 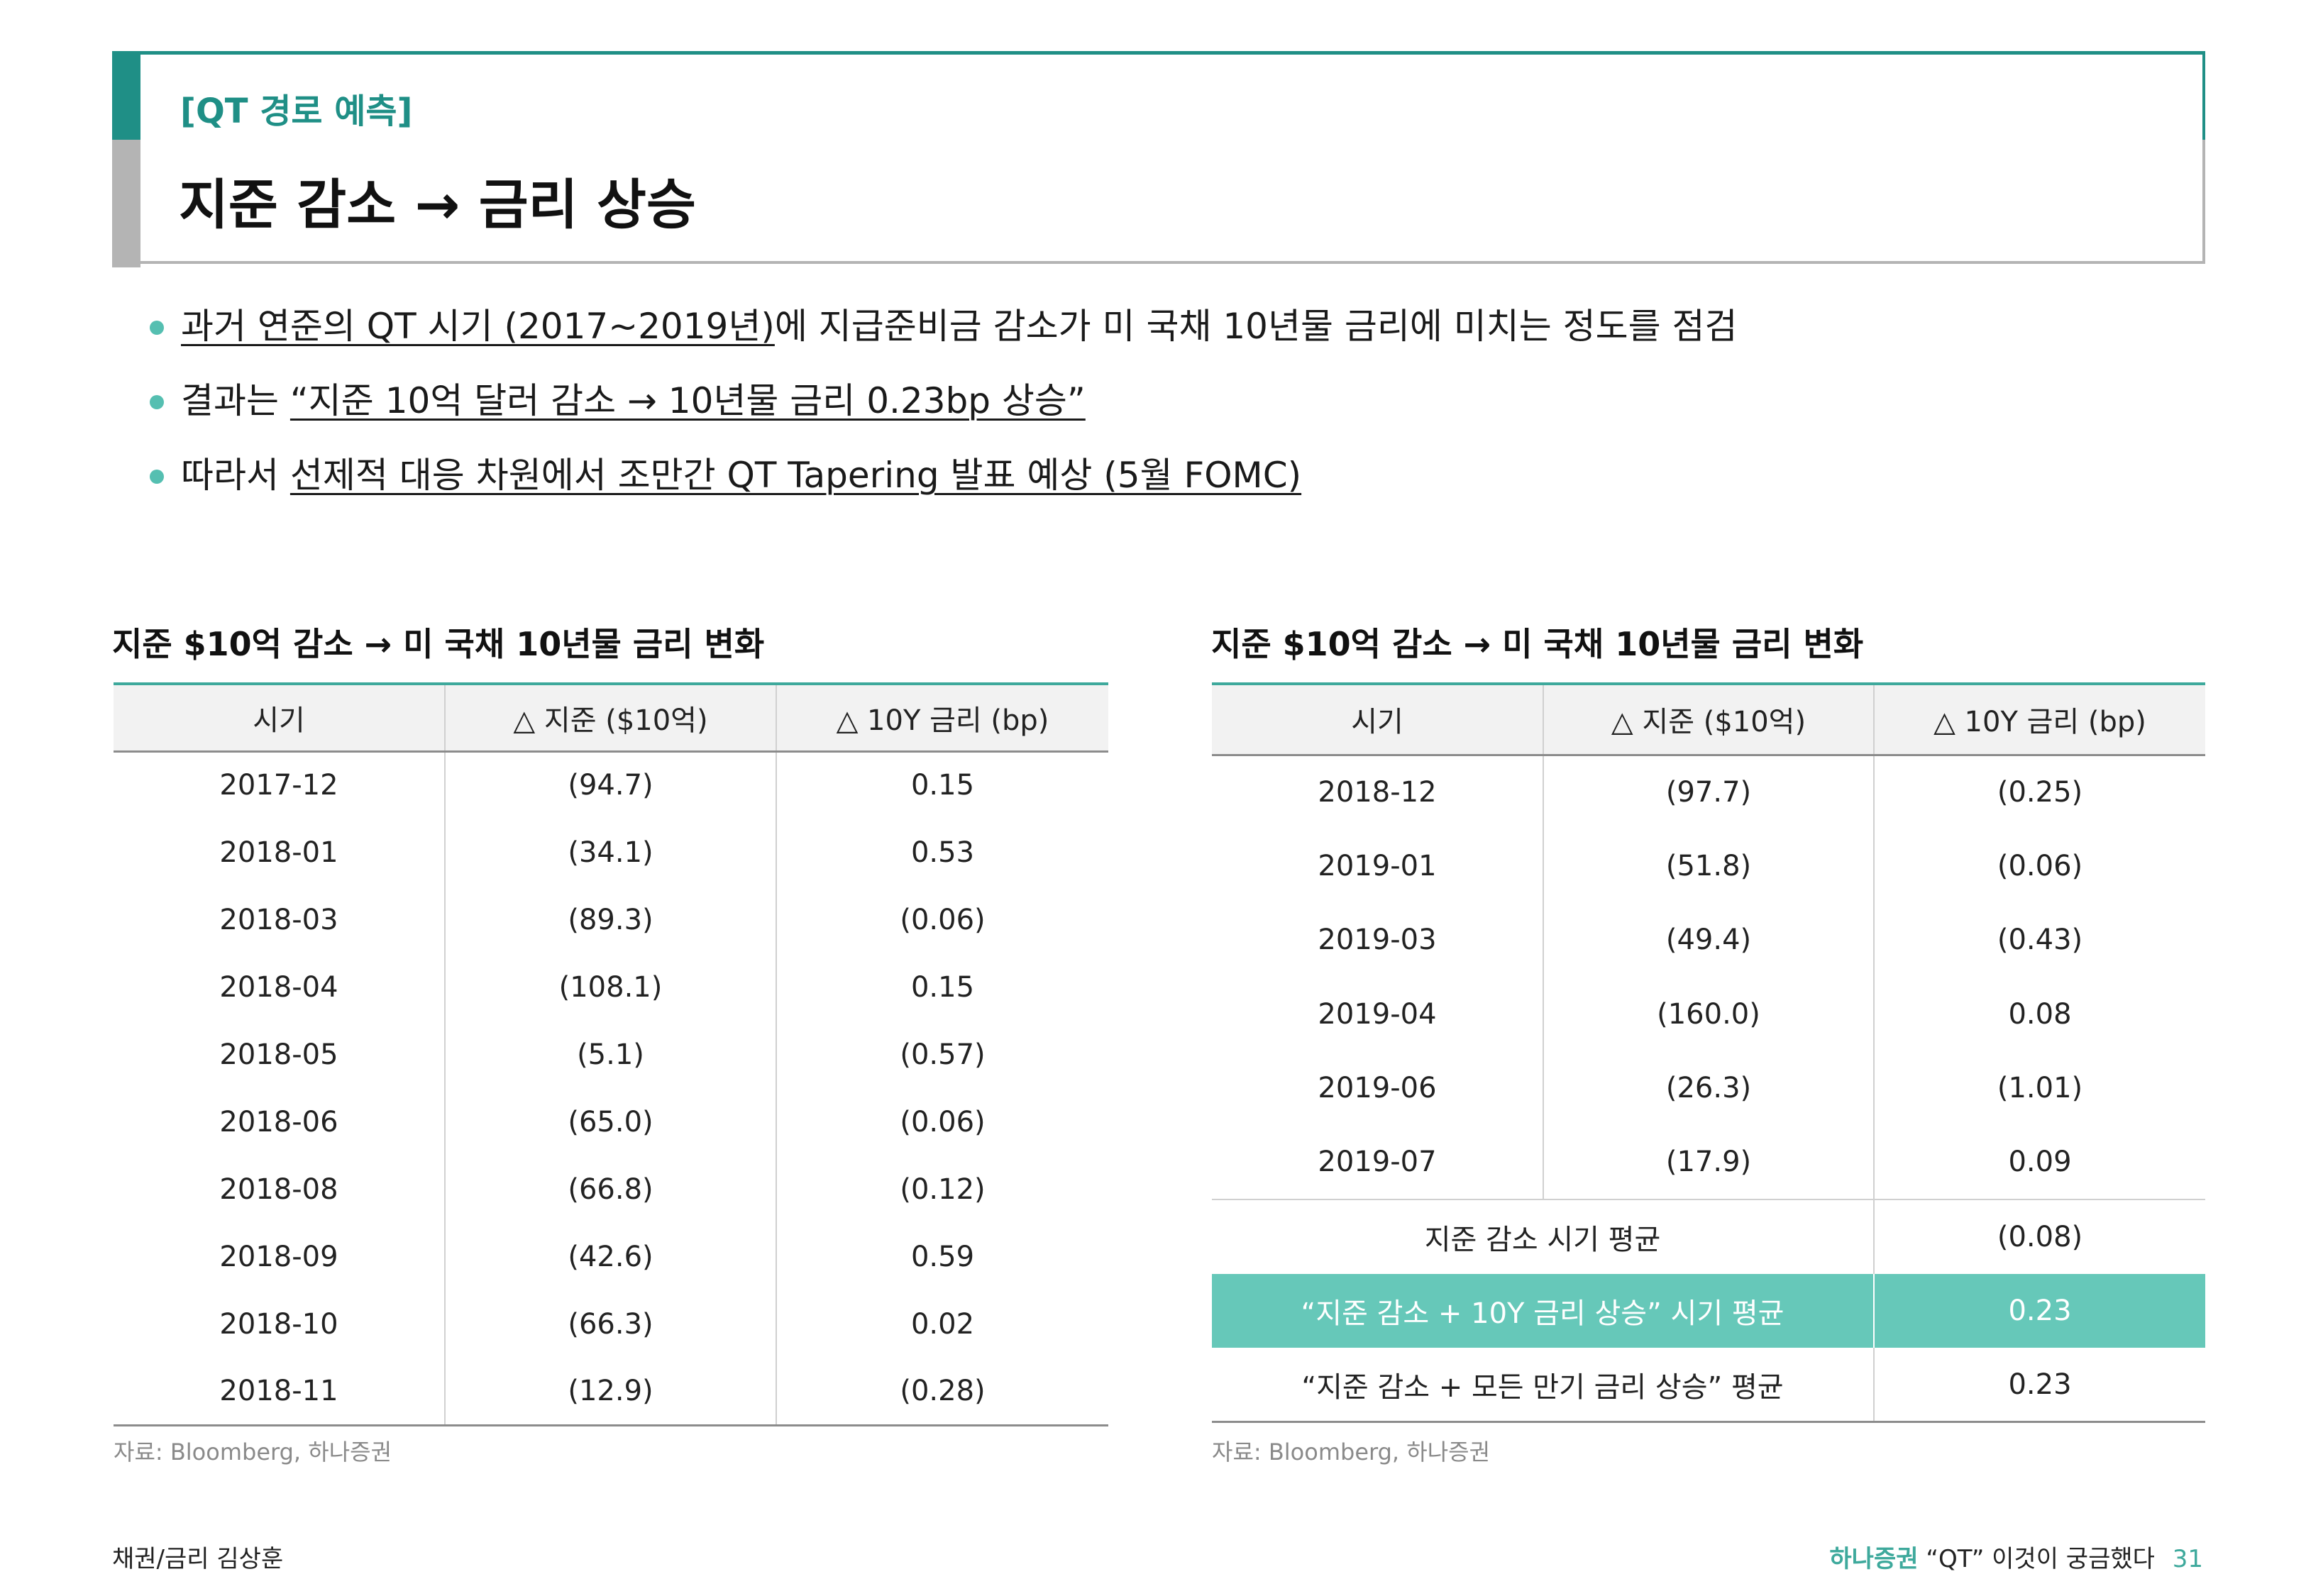 What do you see at coordinates (2039, 940) in the screenshot?
I see `table-cell: (0.43)` at bounding box center [2039, 940].